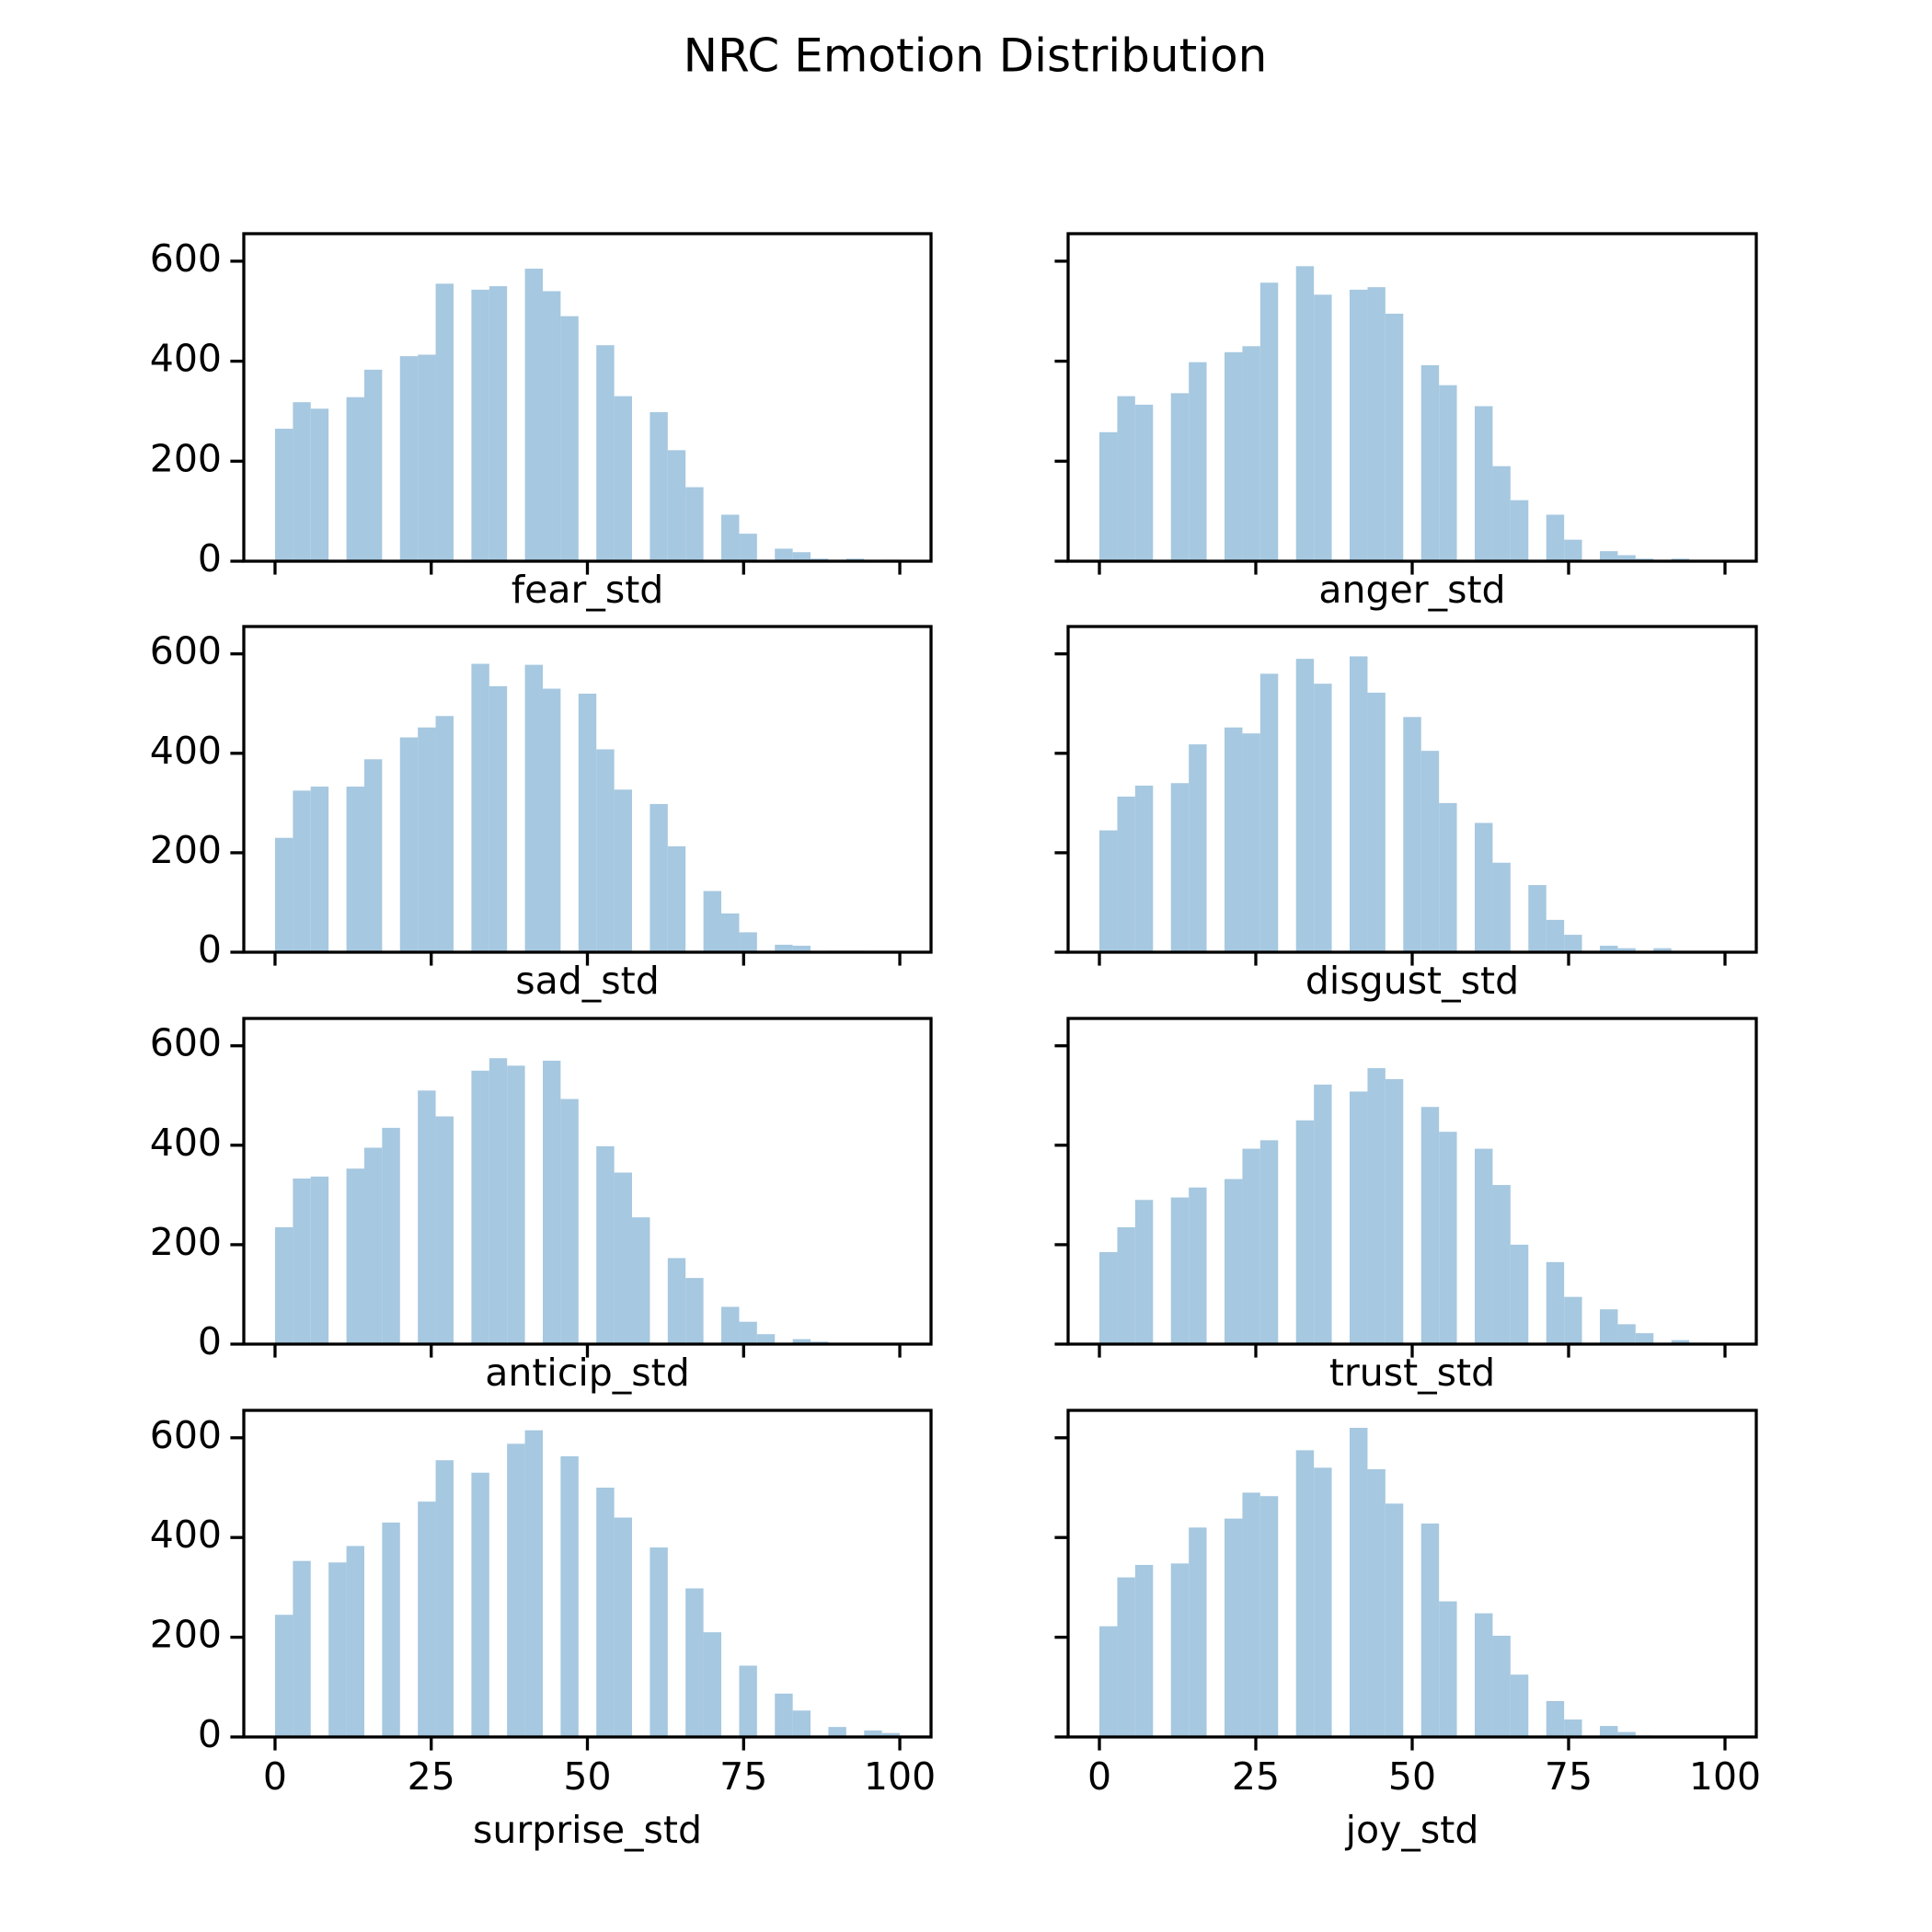 The image size is (1932, 1932). Describe the element at coordinates (743, 1776) in the screenshot. I see `x-tick-label: 75` at that location.